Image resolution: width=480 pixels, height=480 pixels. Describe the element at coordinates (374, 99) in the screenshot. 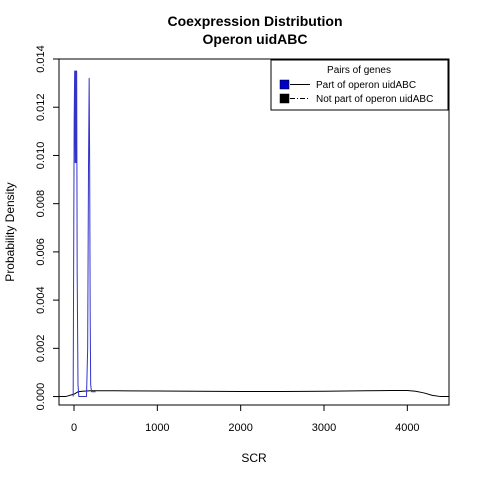

I see `legend-label-non-operon: Not part of operon uidABC` at that location.